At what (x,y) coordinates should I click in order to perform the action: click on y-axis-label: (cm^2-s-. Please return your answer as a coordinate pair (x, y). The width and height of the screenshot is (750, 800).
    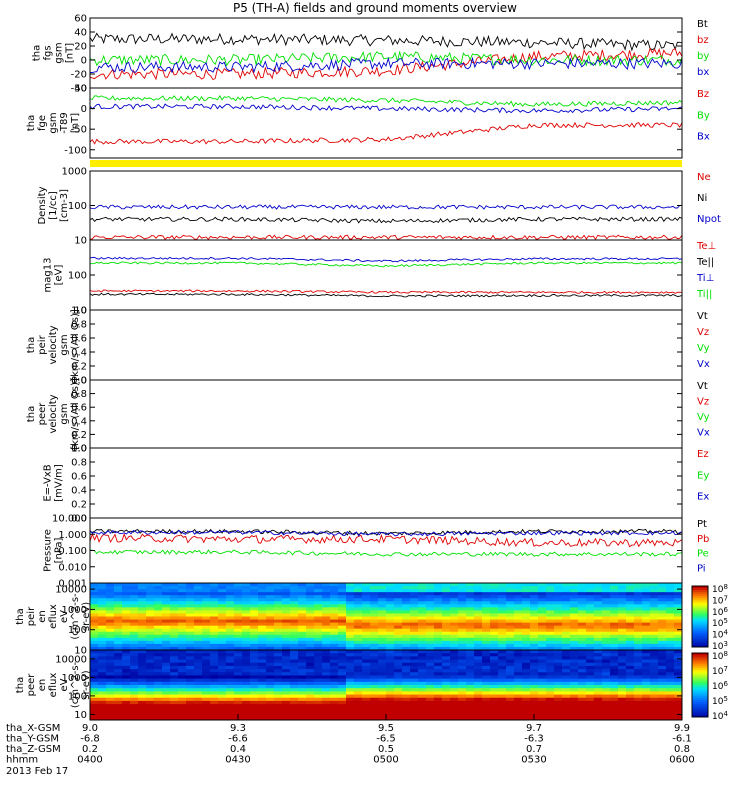
    Looking at the image, I should click on (75, 684).